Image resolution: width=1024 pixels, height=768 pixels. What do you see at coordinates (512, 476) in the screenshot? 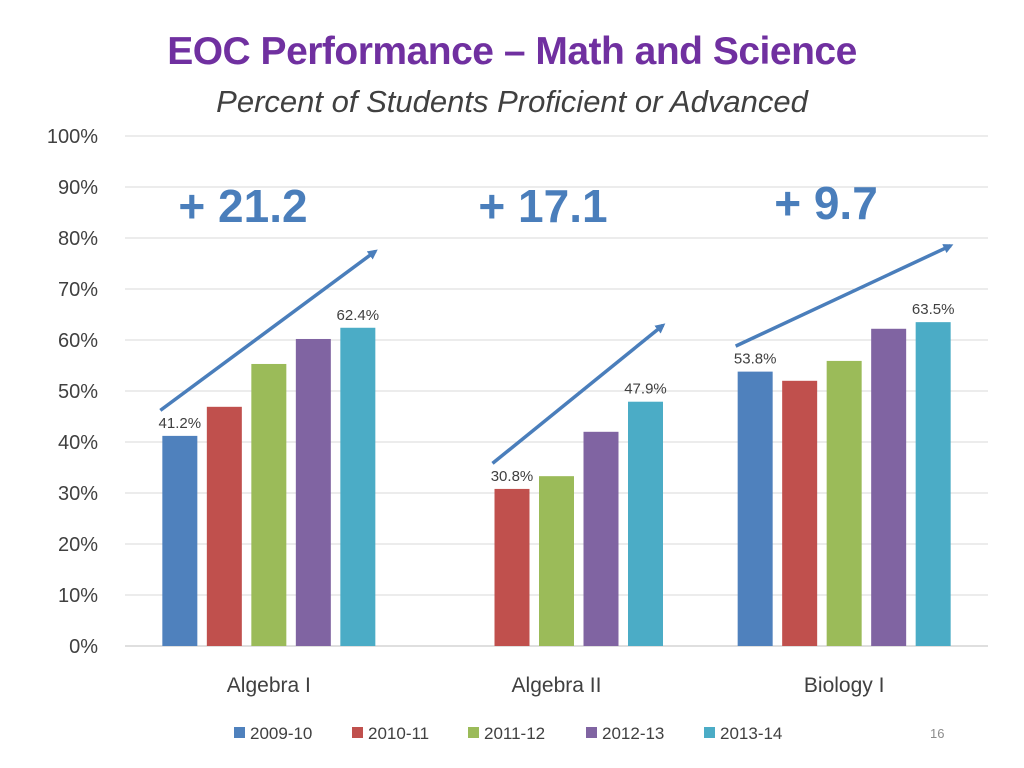
I see `data-label: 30.8%` at bounding box center [512, 476].